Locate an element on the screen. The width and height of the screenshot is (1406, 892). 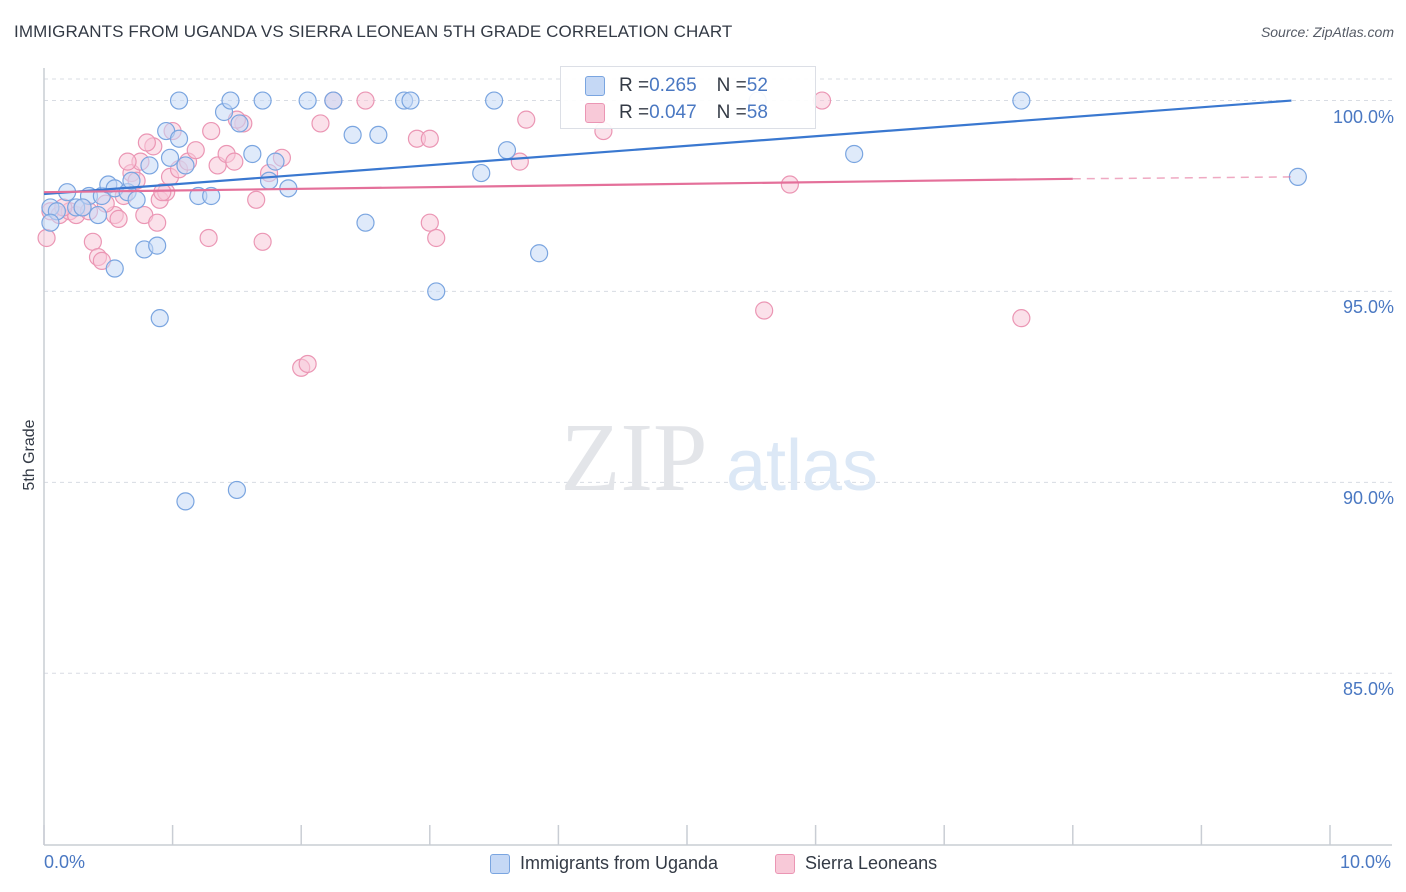
stats-swatch-pink is located at coordinates (595, 113).